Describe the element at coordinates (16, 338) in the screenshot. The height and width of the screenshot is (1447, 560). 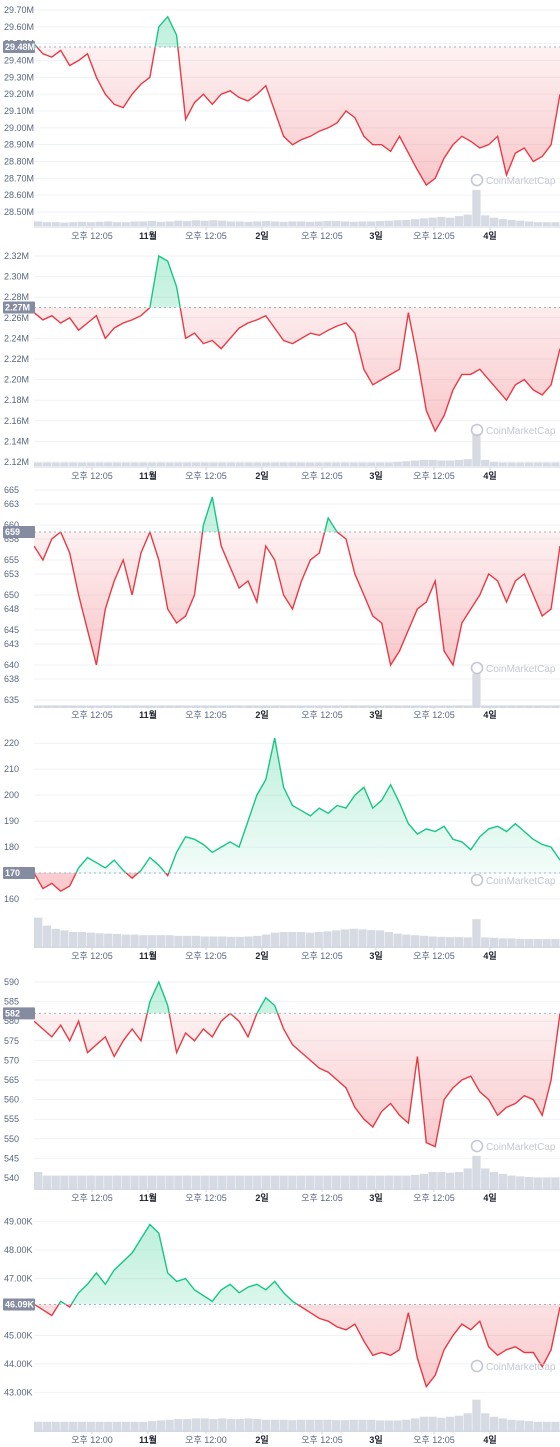
I see `y-tick-label: 2.24M` at that location.